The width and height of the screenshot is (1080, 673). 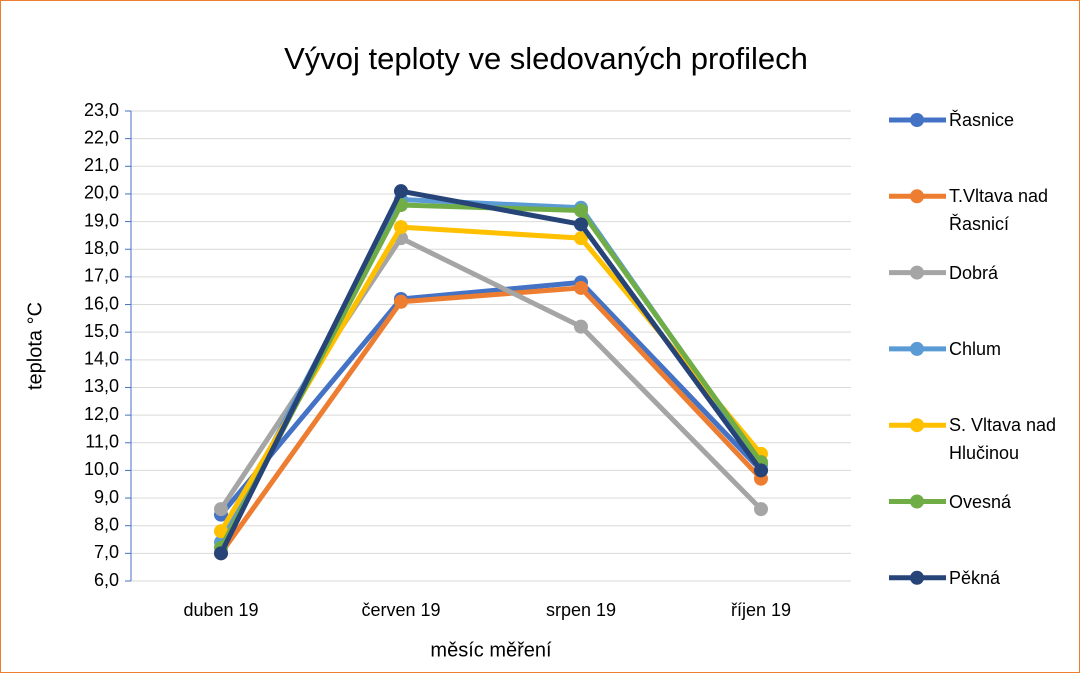 I want to click on x-tick-label: duben 19, so click(x=220, y=610).